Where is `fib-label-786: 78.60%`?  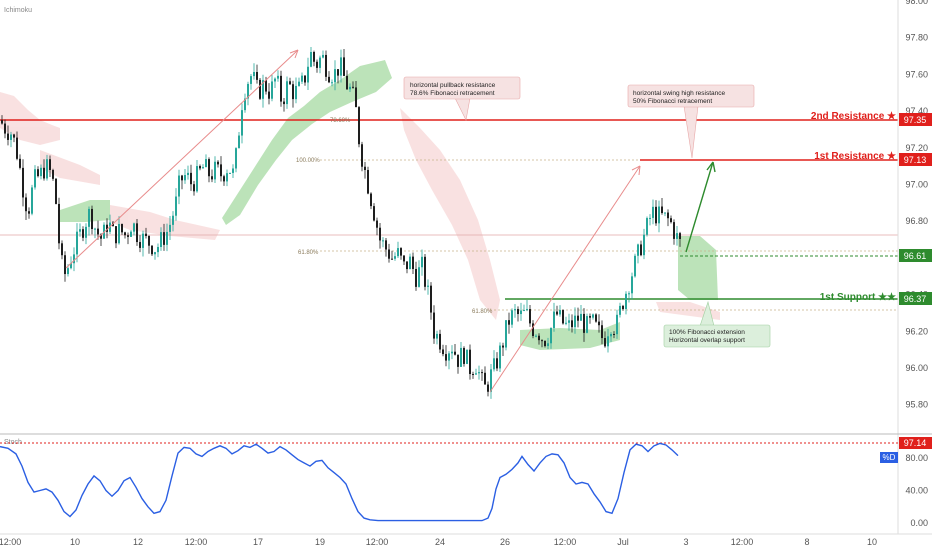 fib-label-786: 78.60% is located at coordinates (340, 121).